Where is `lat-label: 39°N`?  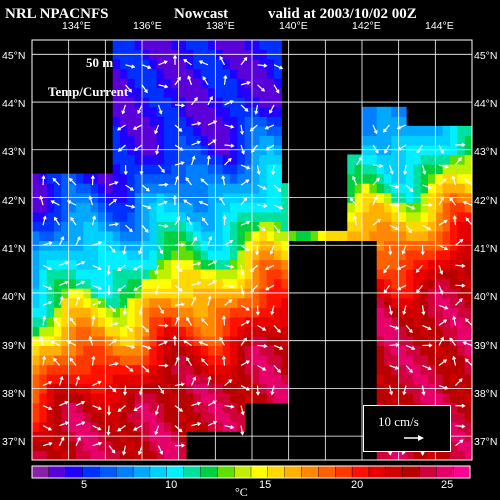
lat-label: 39°N is located at coordinates (14, 346).